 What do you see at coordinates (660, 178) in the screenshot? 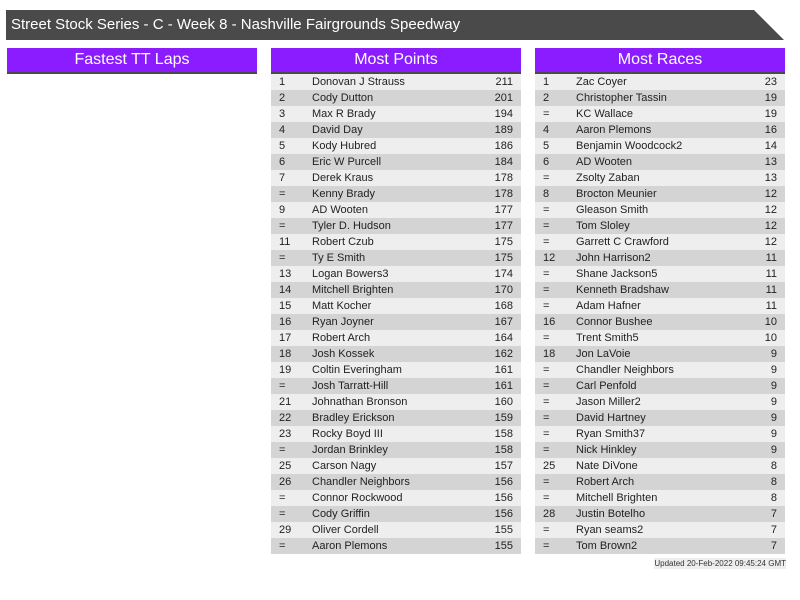
I see `table-row: = Zsolty Zaban 13` at bounding box center [660, 178].